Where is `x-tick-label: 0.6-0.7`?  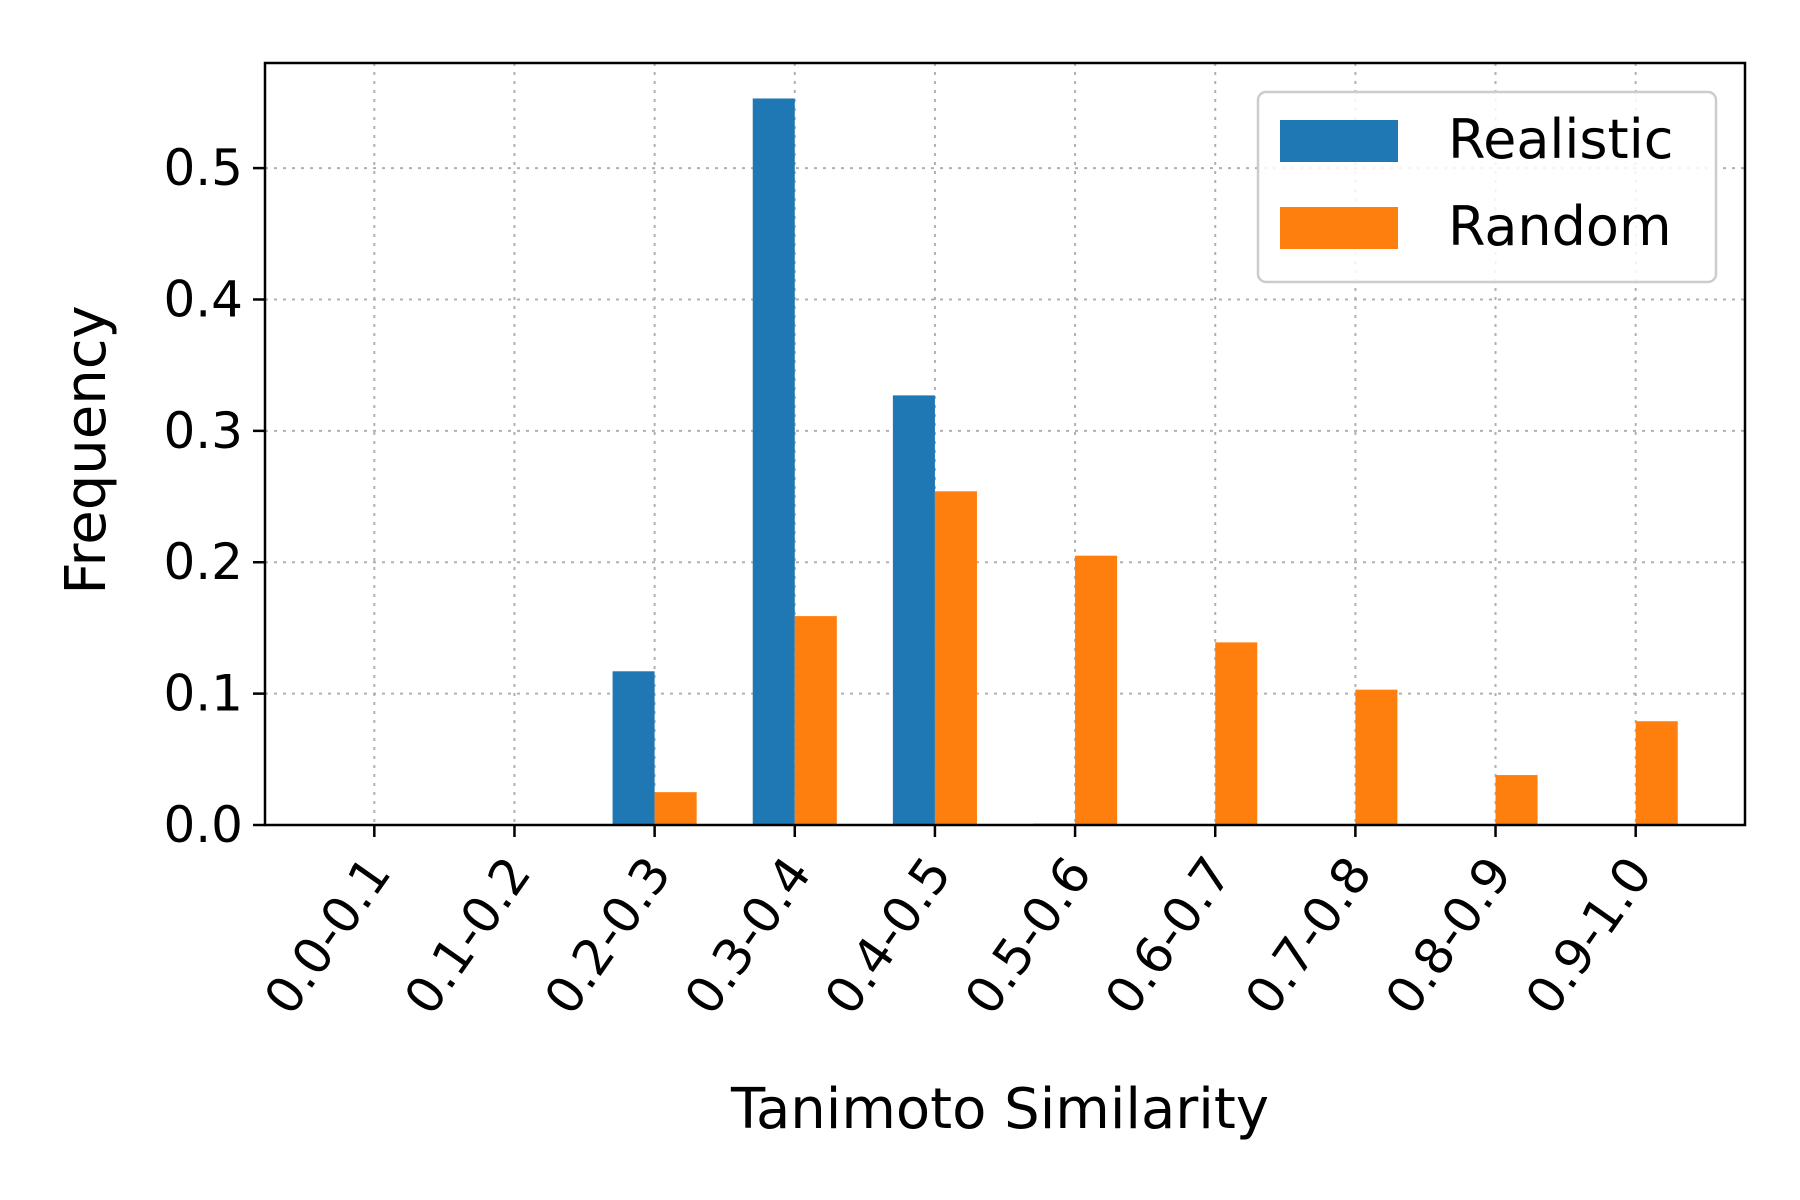 x-tick-label: 0.6-0.7 is located at coordinates (1168, 936).